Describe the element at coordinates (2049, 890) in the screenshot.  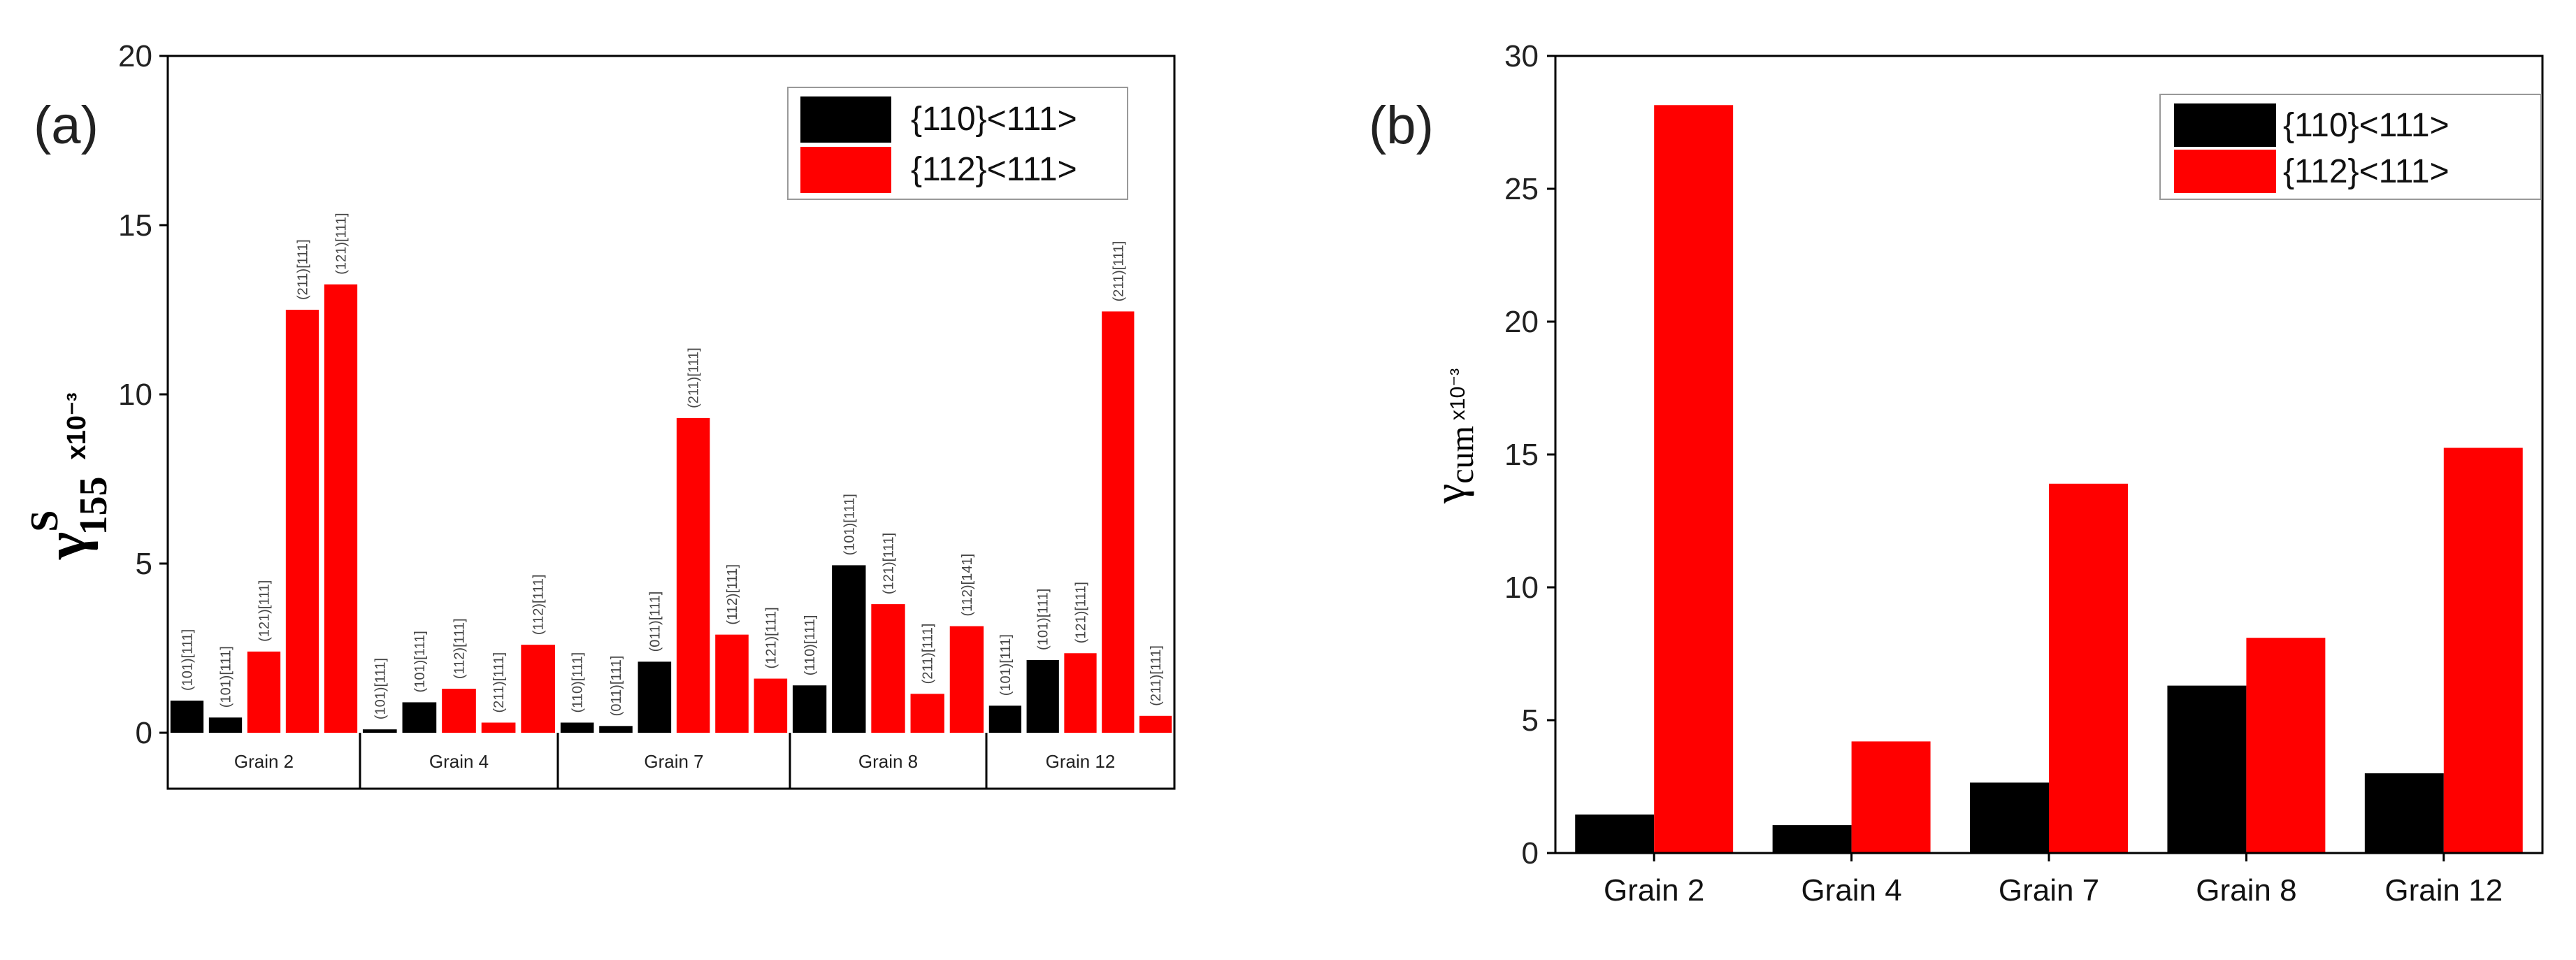
I see `x-tick-label-b-2: Grain 7` at that location.